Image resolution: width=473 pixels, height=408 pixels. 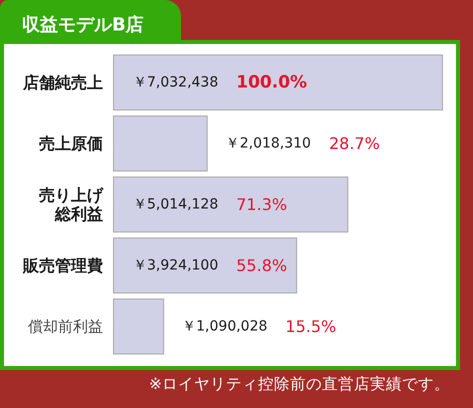 What do you see at coordinates (310, 326) in the screenshot?
I see `annotation: 15.5%` at bounding box center [310, 326].